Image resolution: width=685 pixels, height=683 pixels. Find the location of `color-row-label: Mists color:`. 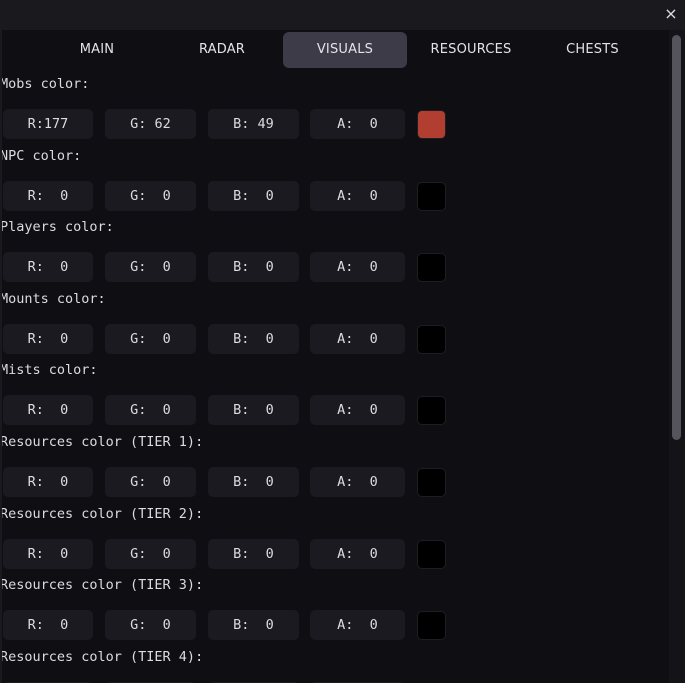

color-row-label: Mists color: is located at coordinates (50, 370).